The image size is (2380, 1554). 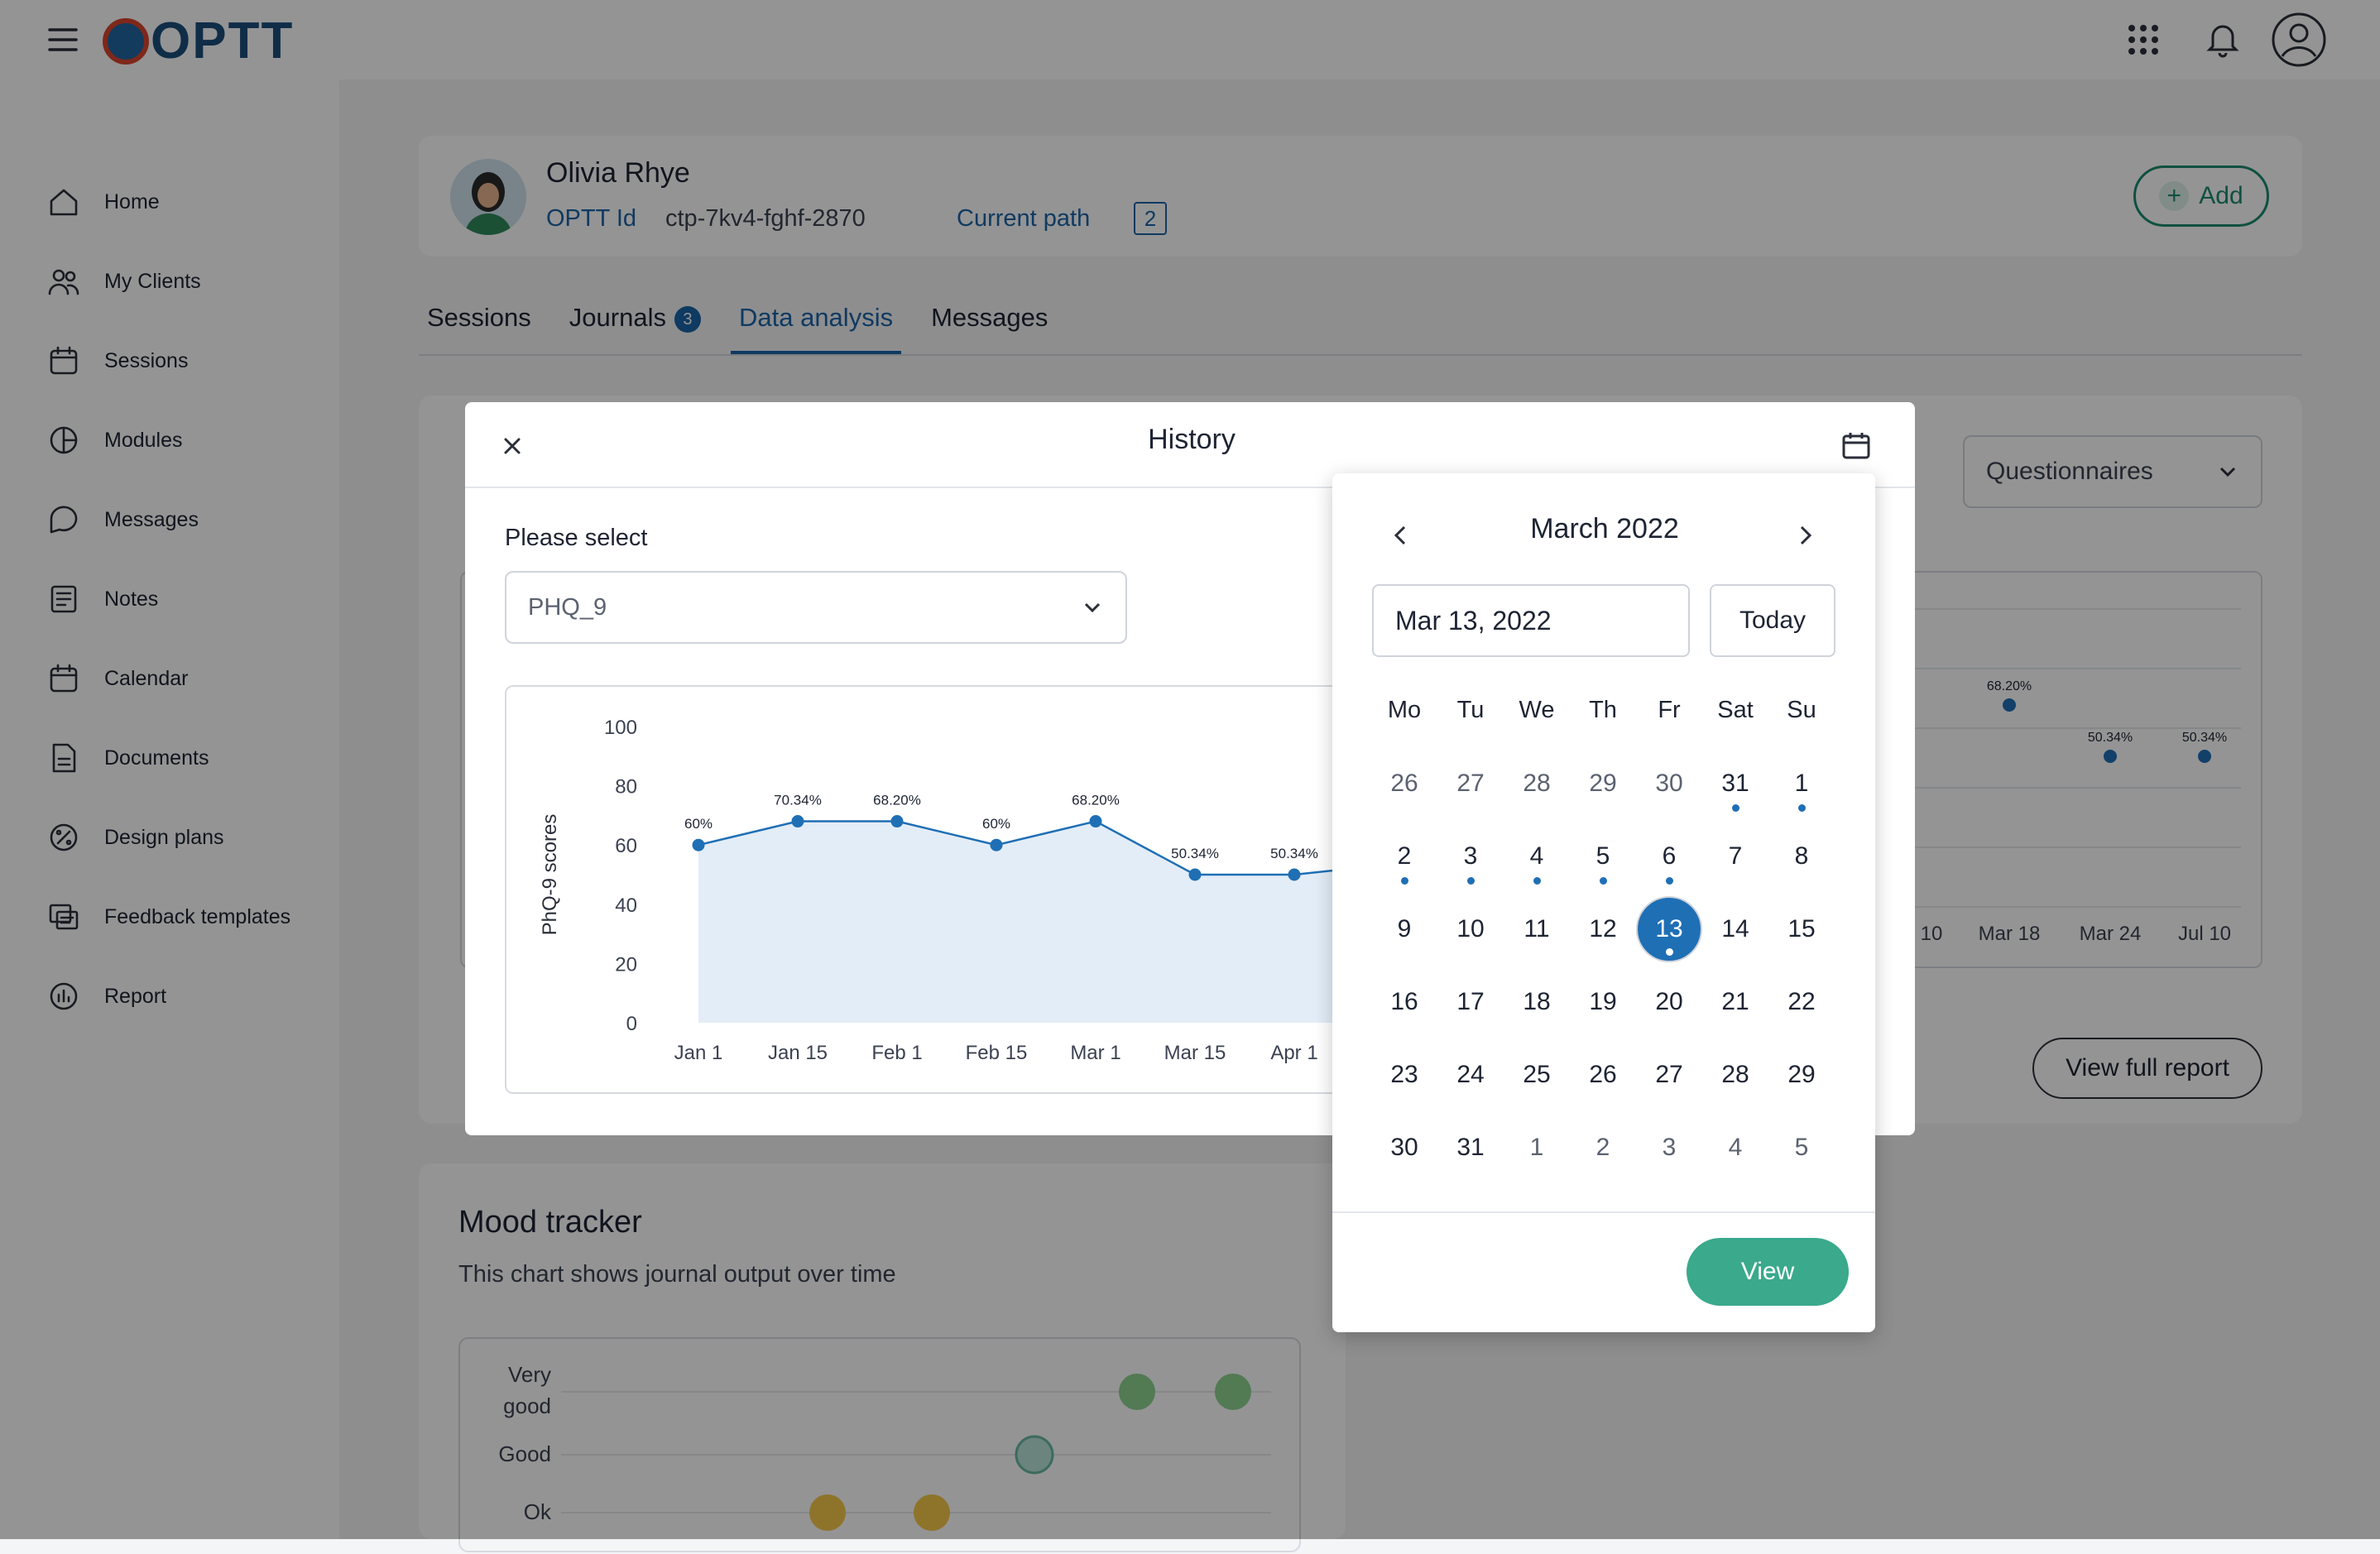 What do you see at coordinates (2143, 40) in the screenshot?
I see `apps-grid-icon` at bounding box center [2143, 40].